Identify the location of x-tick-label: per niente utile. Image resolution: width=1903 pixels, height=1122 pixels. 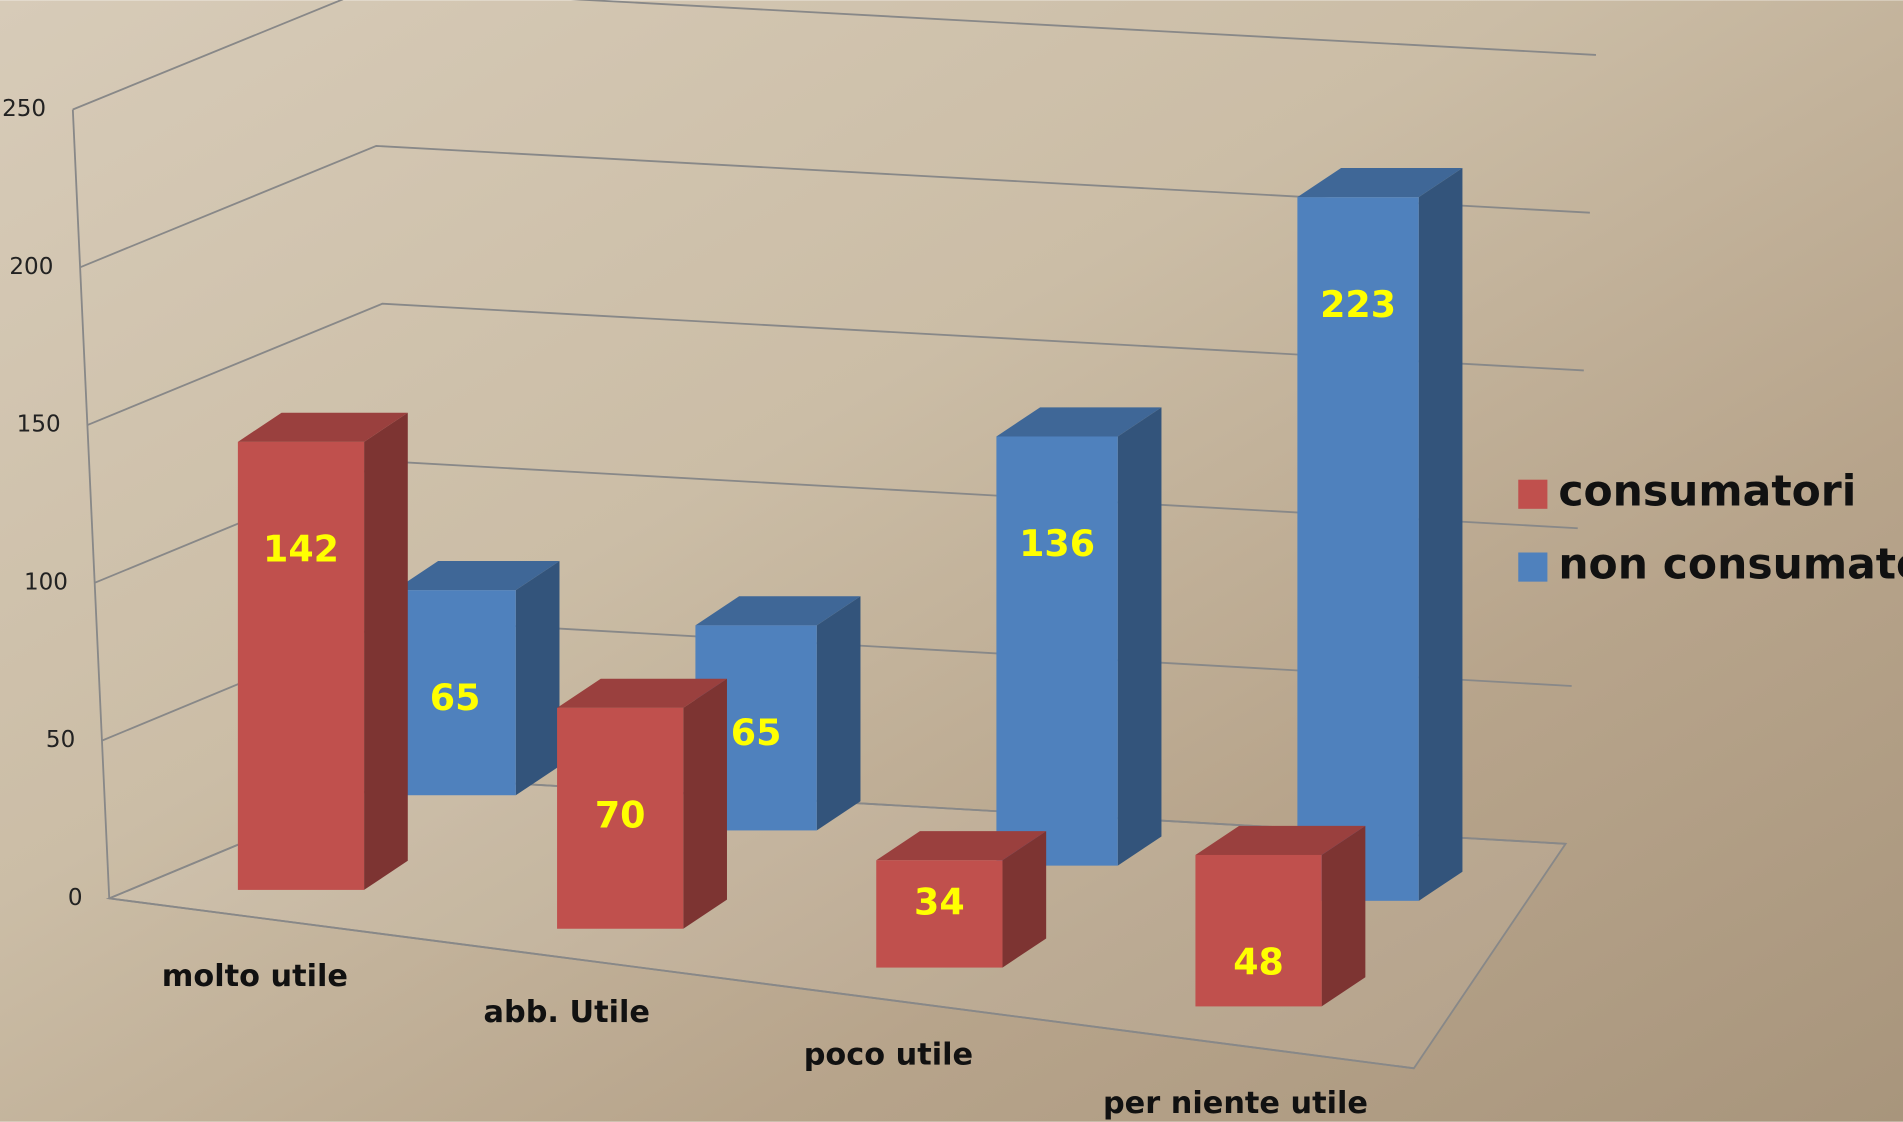
(1235, 1103).